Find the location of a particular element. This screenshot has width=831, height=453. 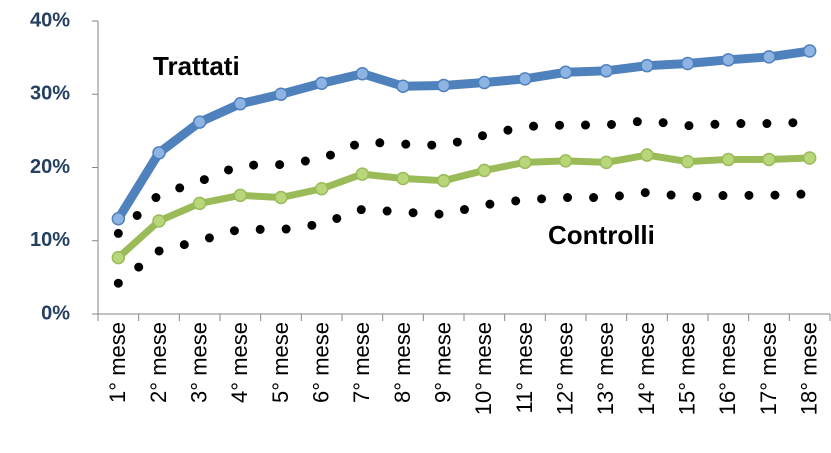

y-tick-label: 30% is located at coordinates (50, 94).